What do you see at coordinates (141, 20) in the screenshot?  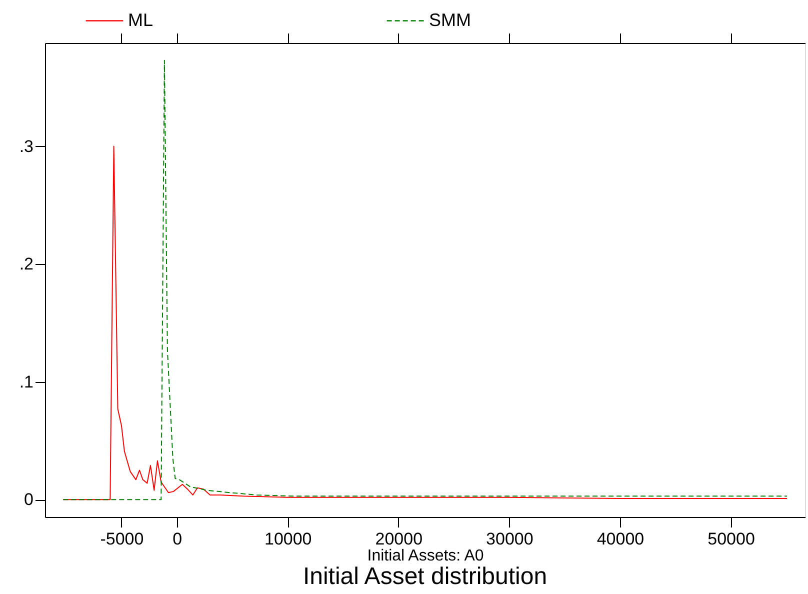 I see `legend-label: ML` at bounding box center [141, 20].